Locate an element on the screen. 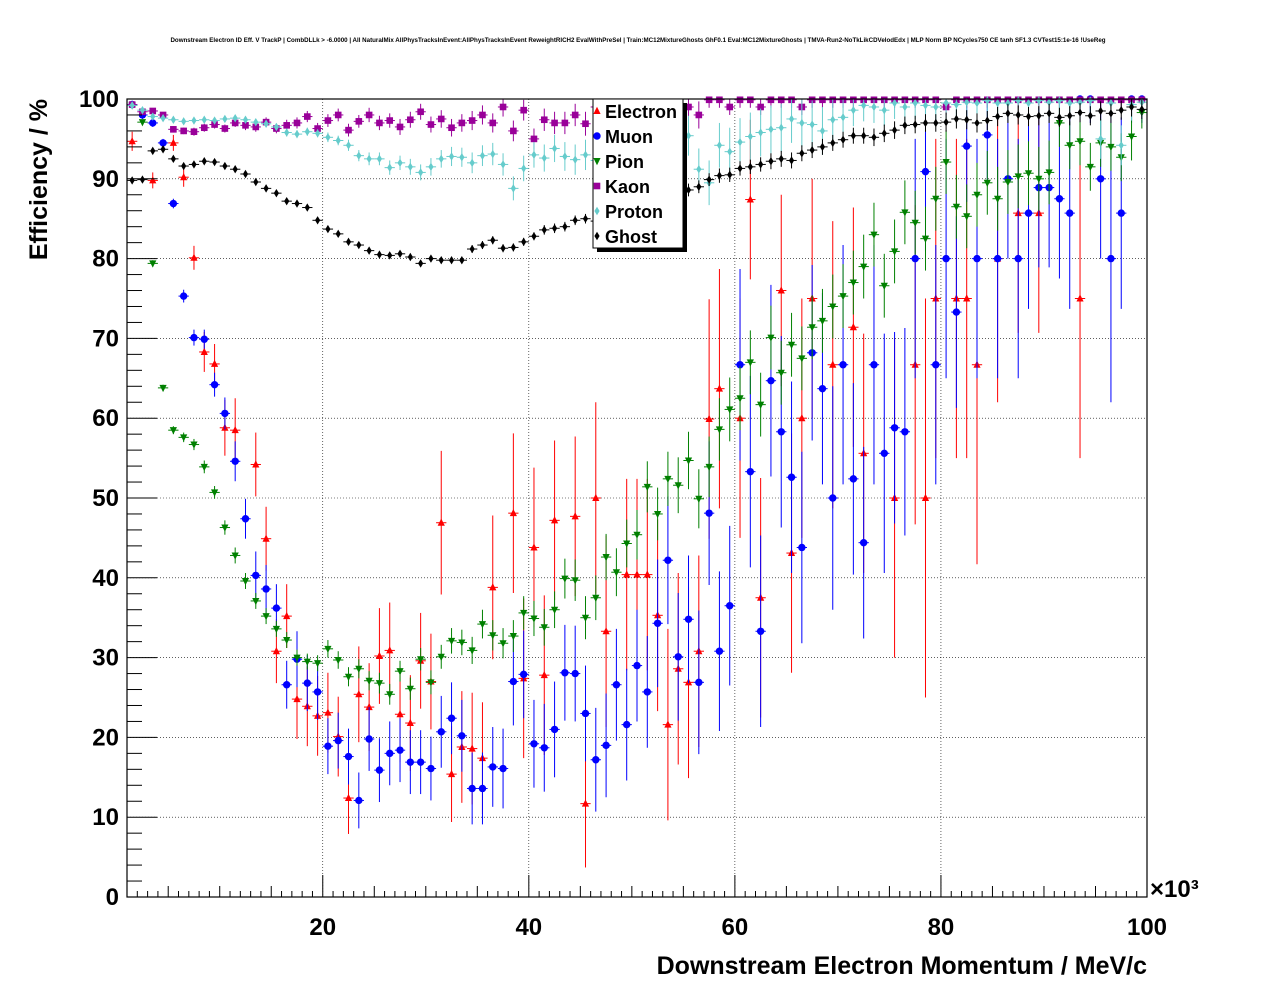 The width and height of the screenshot is (1276, 1001). legend-item-electron: Electron is located at coordinates (635, 112).